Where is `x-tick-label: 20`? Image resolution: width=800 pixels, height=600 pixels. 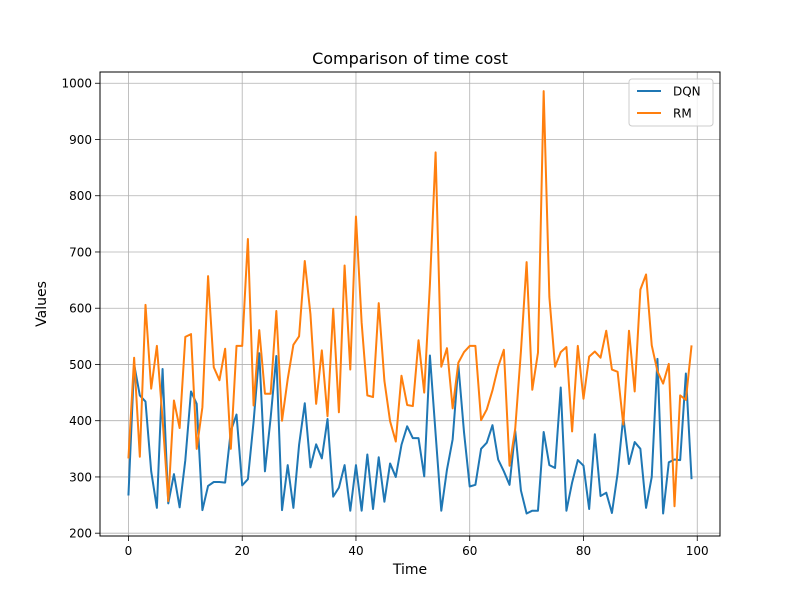
x-tick-label: 20 is located at coordinates (242, 551).